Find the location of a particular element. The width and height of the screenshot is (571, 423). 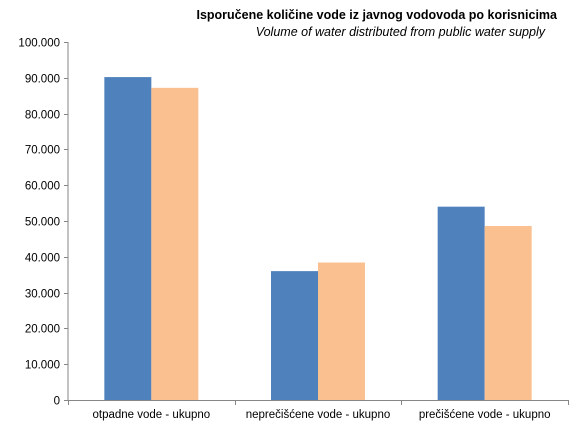

y-tick-label: 60.000 is located at coordinates (42, 187).